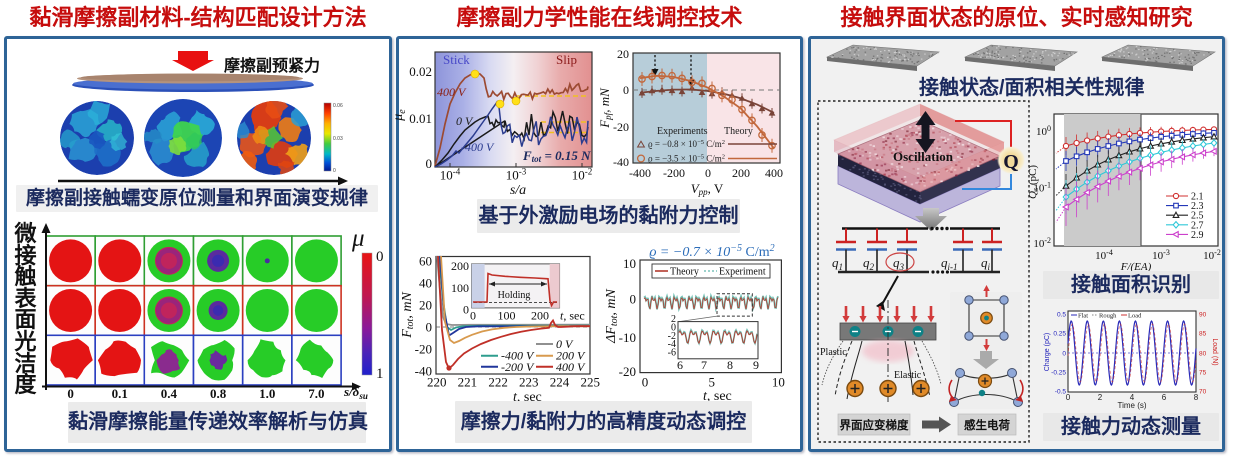 Image resolution: width=1244 pixels, height=463 pixels. Describe the element at coordinates (1131, 405) in the screenshot. I see `svg-text: Time (s)` at that location.